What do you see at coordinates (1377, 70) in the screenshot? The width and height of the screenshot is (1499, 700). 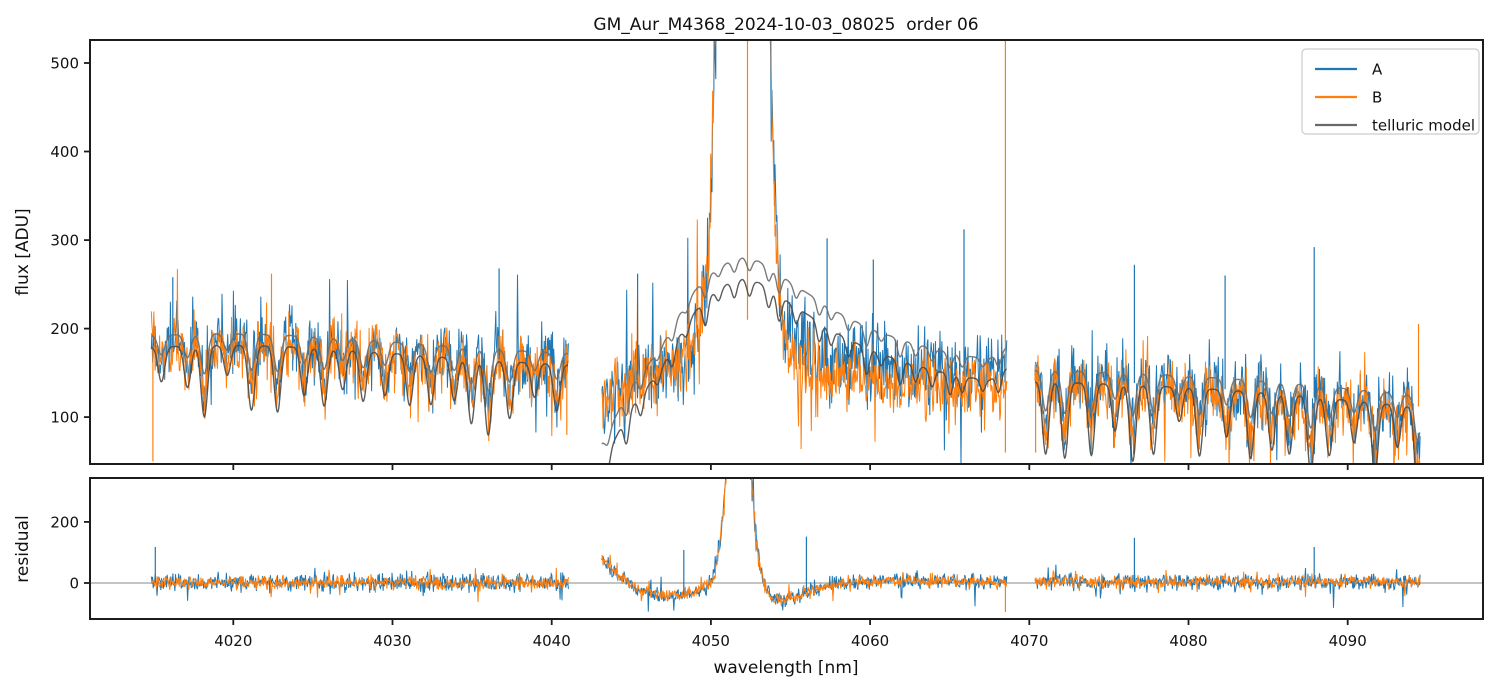 I see `legend-label: A` at bounding box center [1377, 70].